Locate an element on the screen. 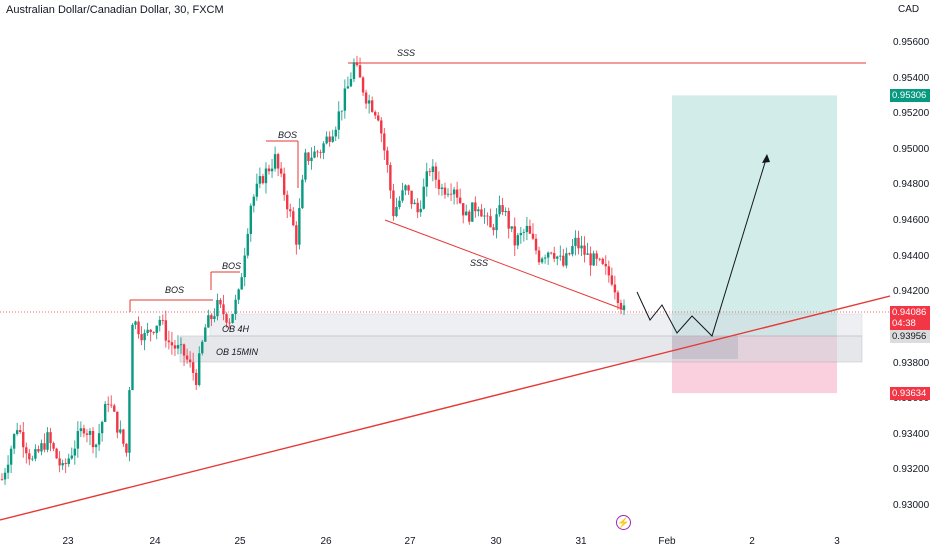 This screenshot has height=550, width=932. y-tick-label: 0.95400 is located at coordinates (911, 78).